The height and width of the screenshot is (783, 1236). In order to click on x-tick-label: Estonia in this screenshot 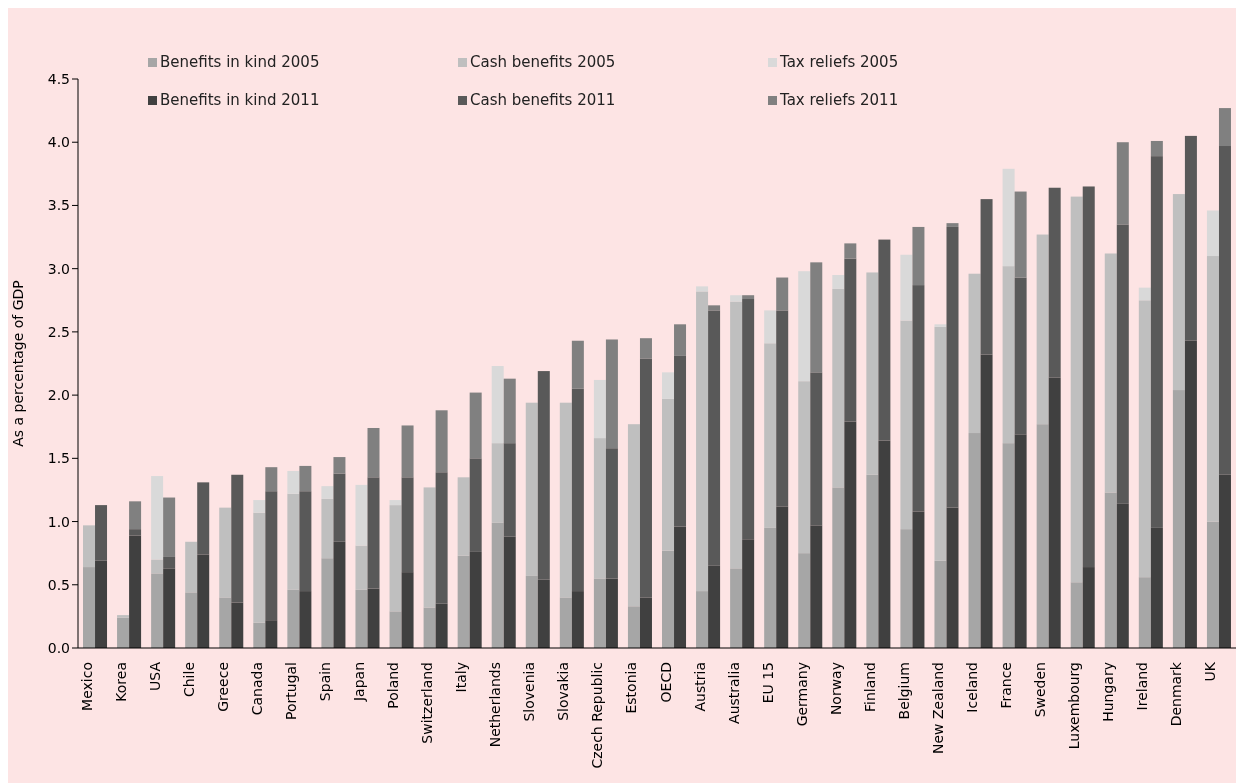, I will do `click(631, 688)`.